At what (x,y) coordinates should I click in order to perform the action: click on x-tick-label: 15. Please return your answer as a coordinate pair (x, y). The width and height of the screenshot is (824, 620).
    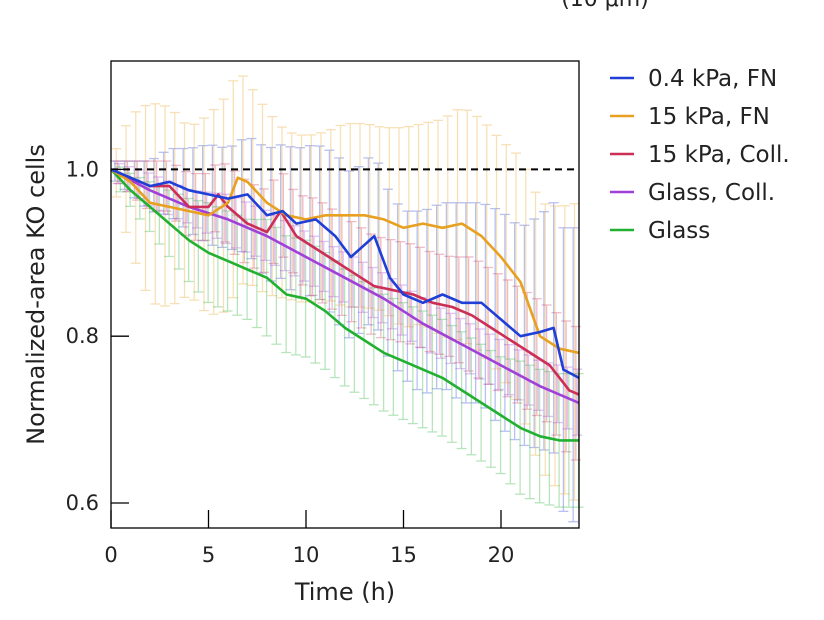
    Looking at the image, I should click on (403, 555).